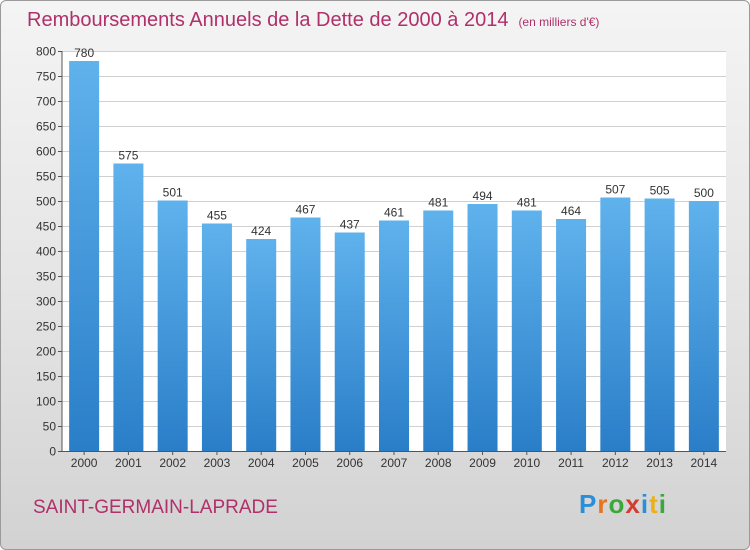  Describe the element at coordinates (603, 504) in the screenshot. I see `logo-letter: r` at that location.